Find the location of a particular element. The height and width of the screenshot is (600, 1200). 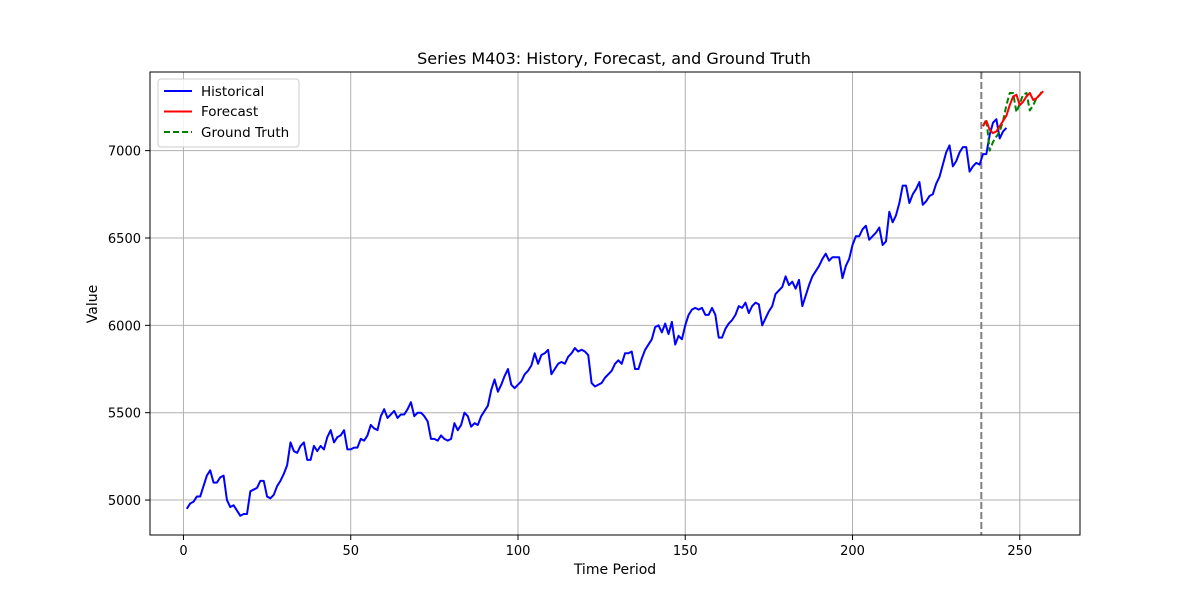

x-tick-label: 100 is located at coordinates (518, 551).